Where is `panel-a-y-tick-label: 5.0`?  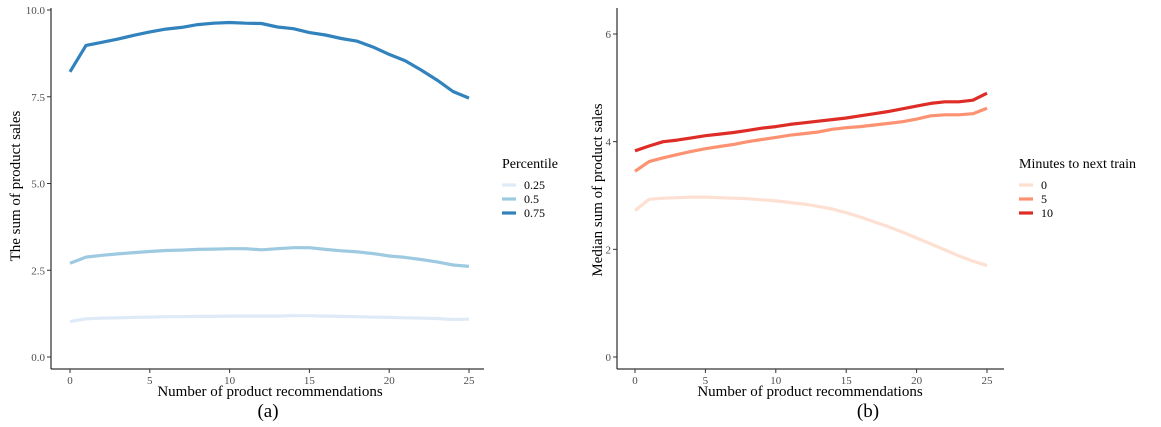
panel-a-y-tick-label: 5.0 is located at coordinates (38, 185).